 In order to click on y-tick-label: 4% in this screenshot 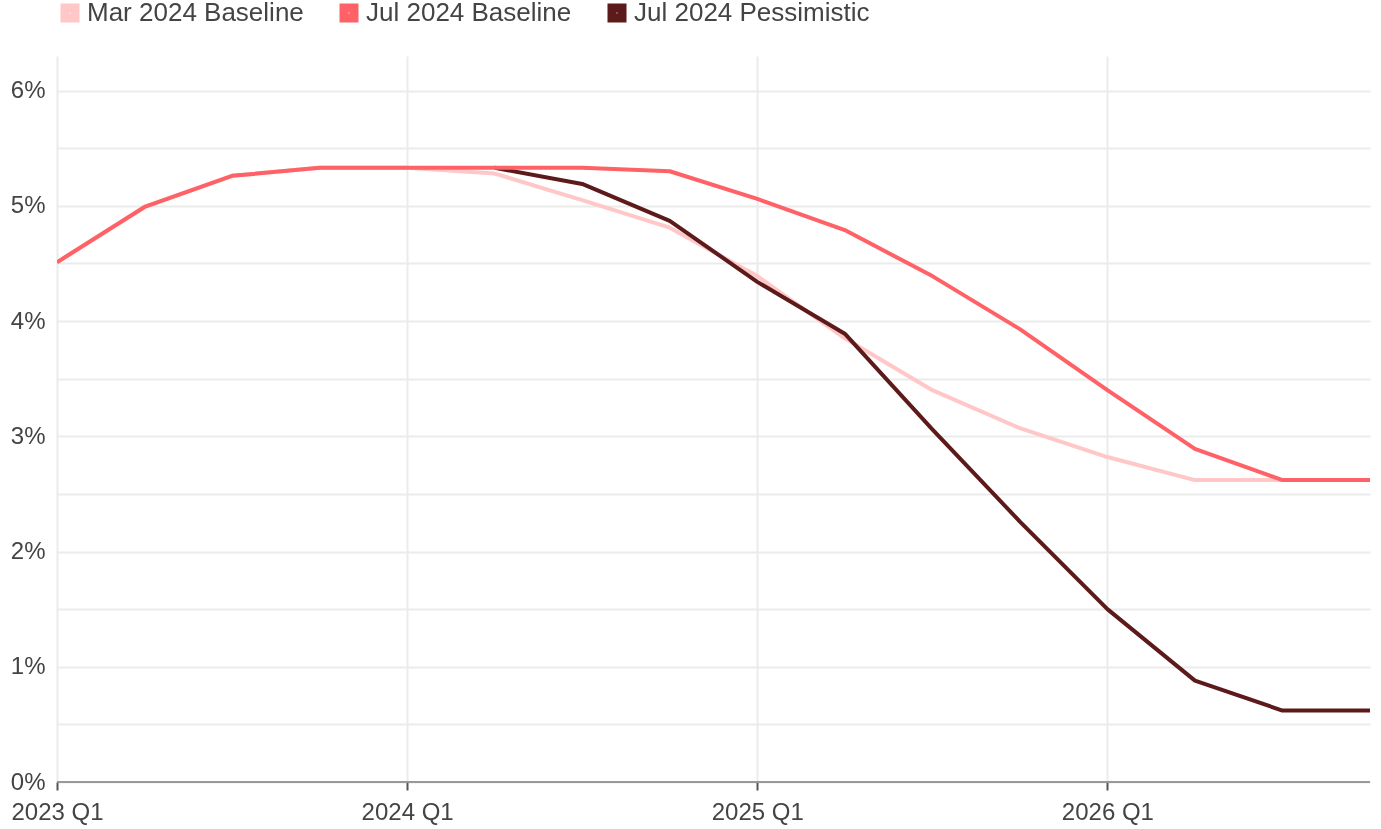, I will do `click(28, 320)`.